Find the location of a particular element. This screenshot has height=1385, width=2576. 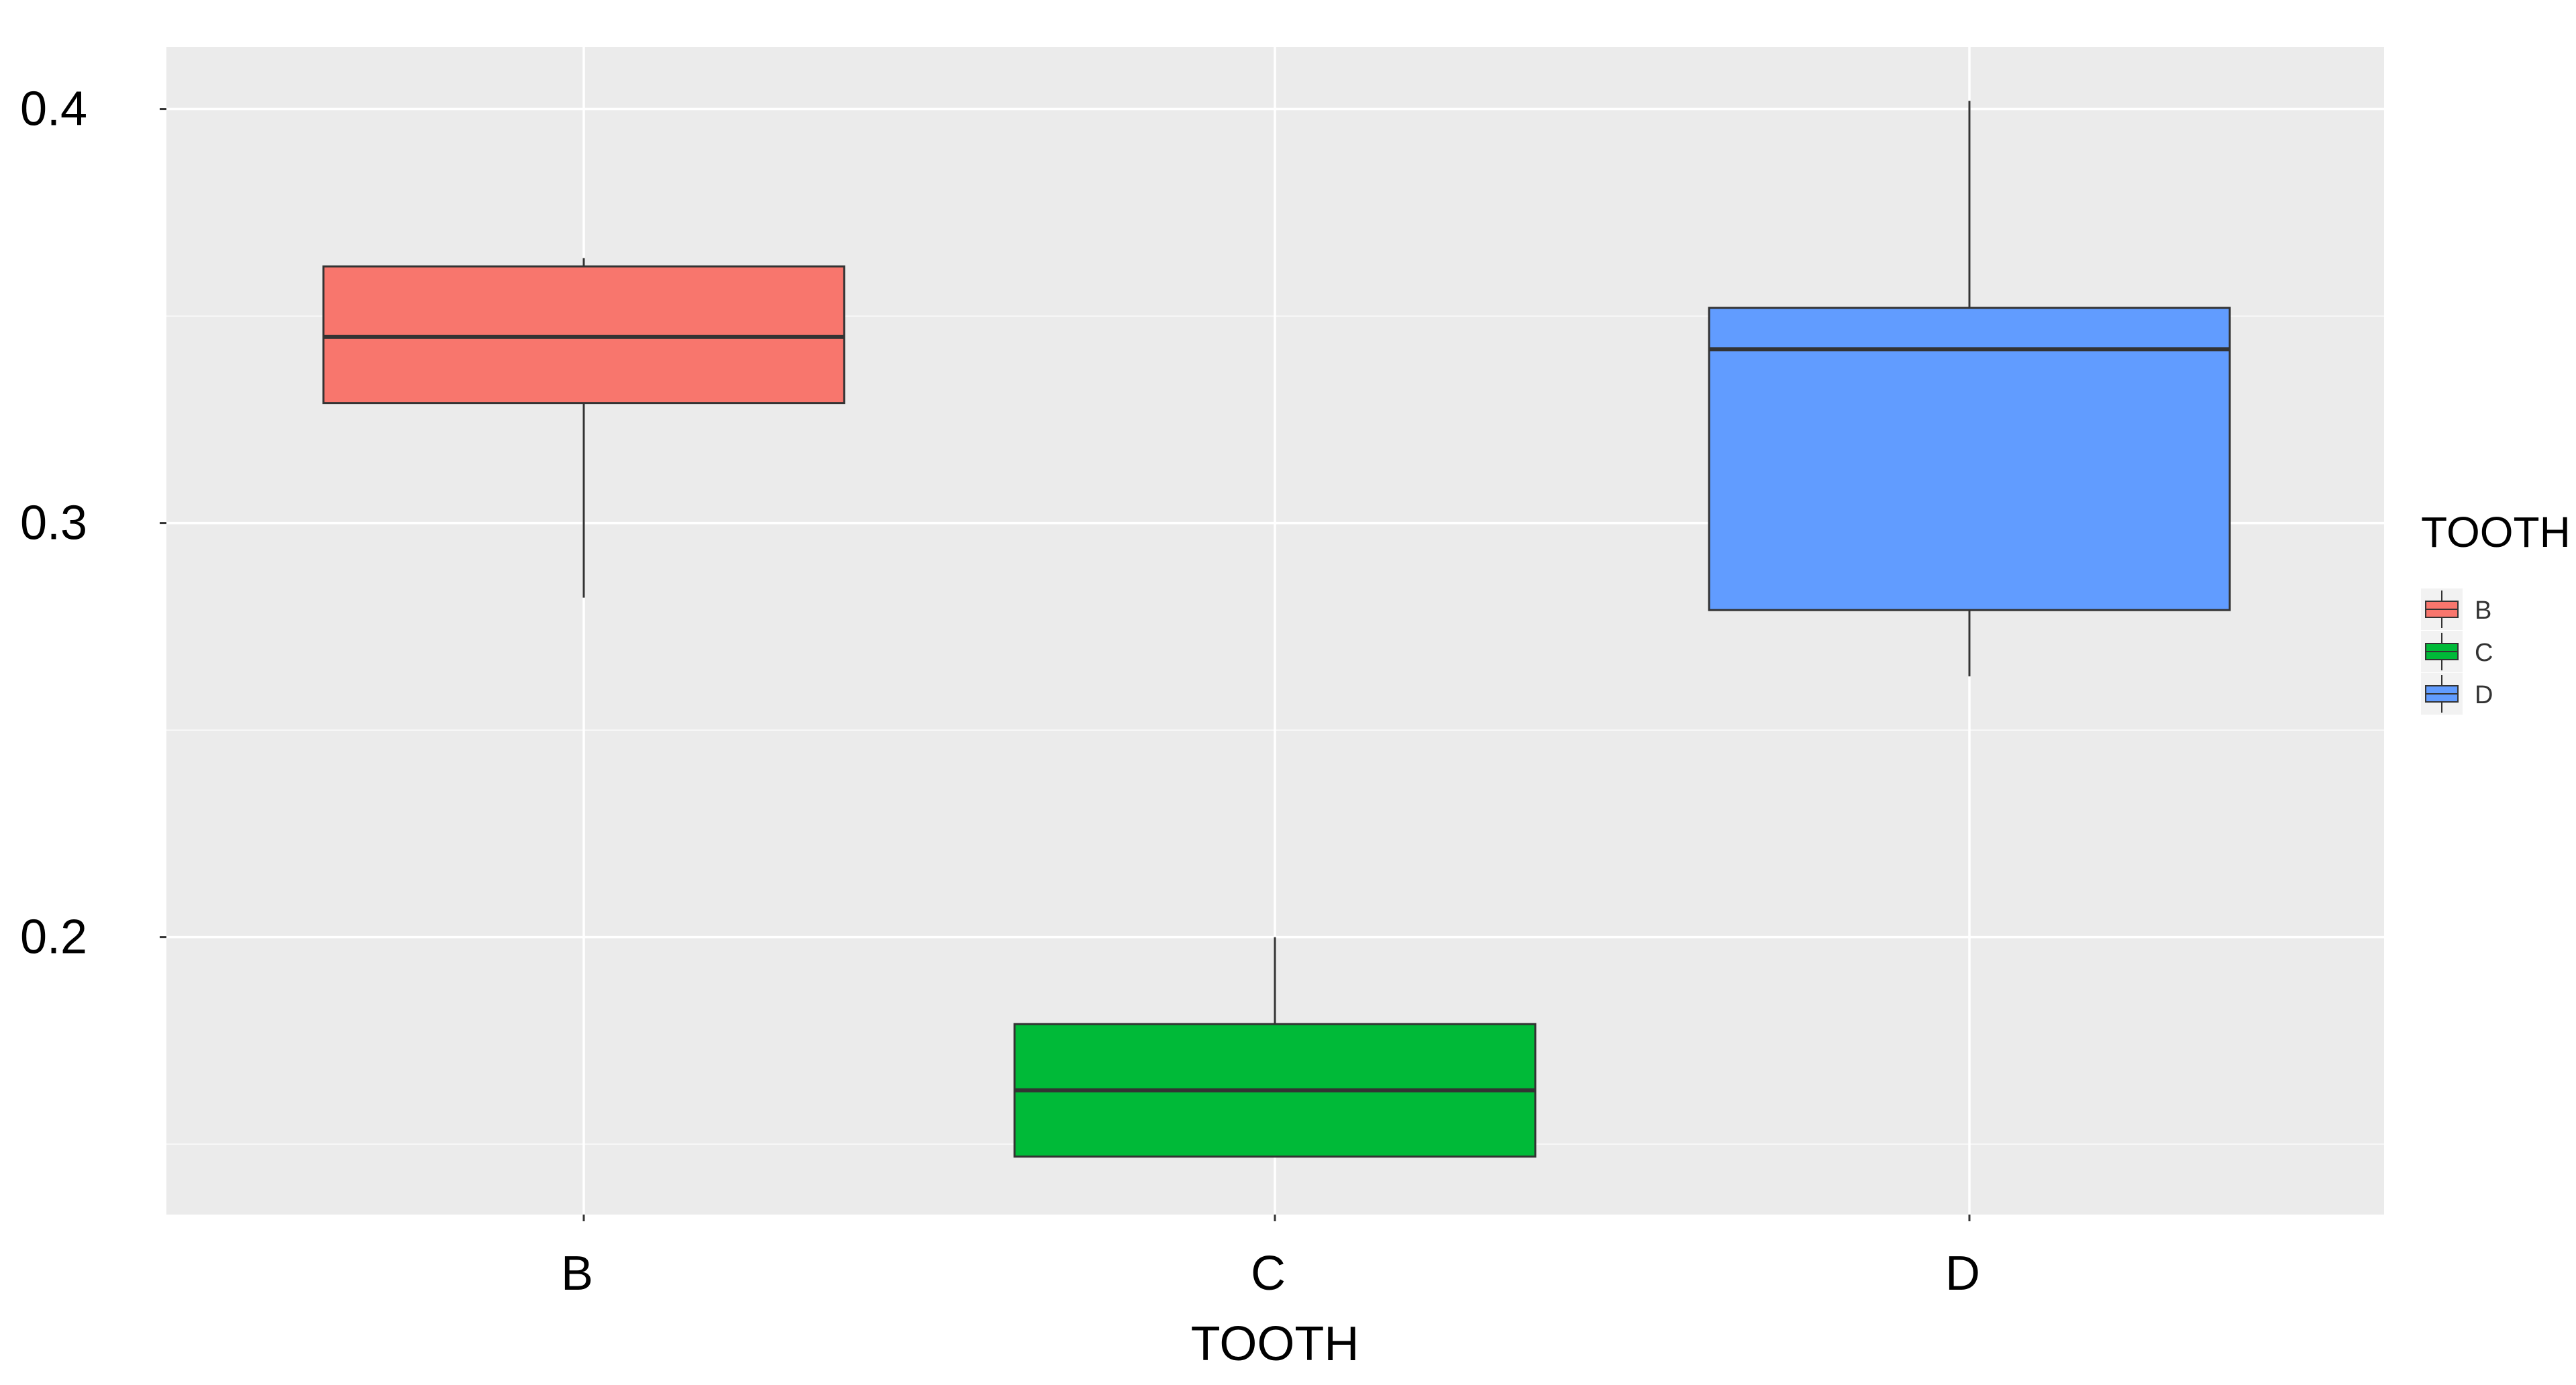

legend-key-label: C is located at coordinates (2484, 653).